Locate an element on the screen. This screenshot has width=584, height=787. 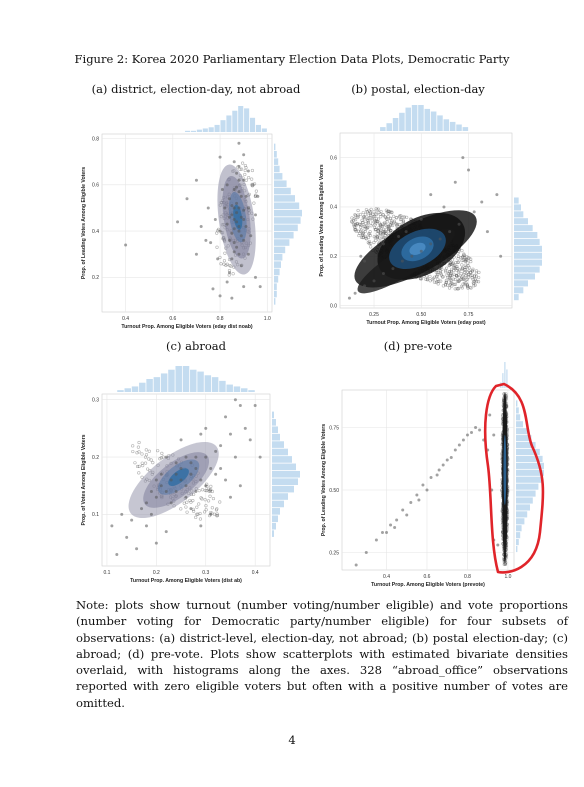
y-axis-label: Prop. of Votes Among Eligible Voters is located at coordinates (84, 479).